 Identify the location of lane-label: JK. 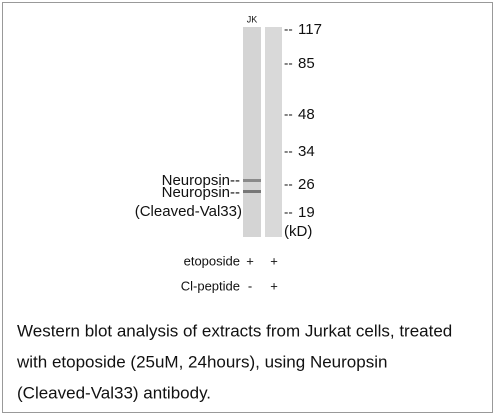
(252, 19).